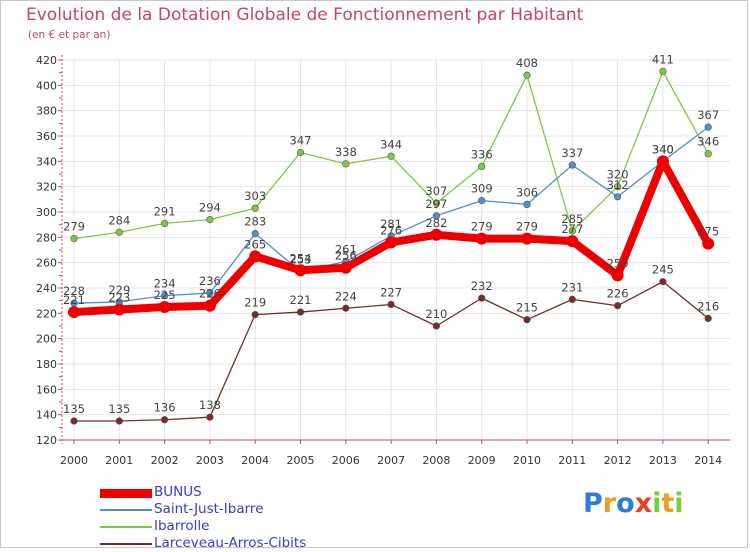 The image size is (750, 552). Describe the element at coordinates (165, 460) in the screenshot. I see `x-tick-label: 2002` at that location.